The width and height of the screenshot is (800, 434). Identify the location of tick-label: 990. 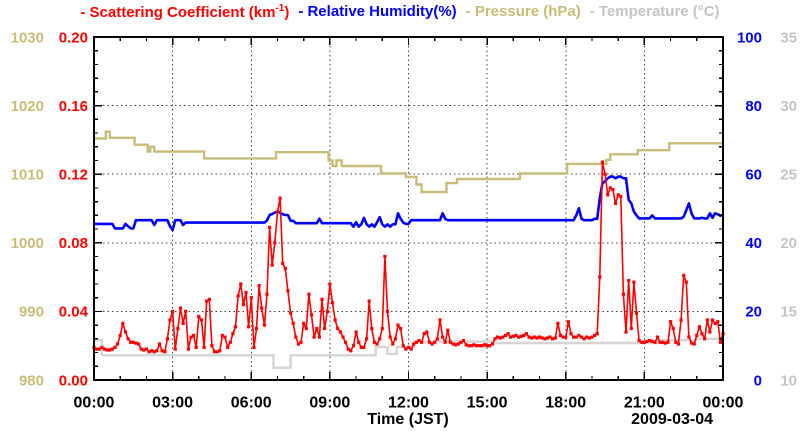
(31, 312).